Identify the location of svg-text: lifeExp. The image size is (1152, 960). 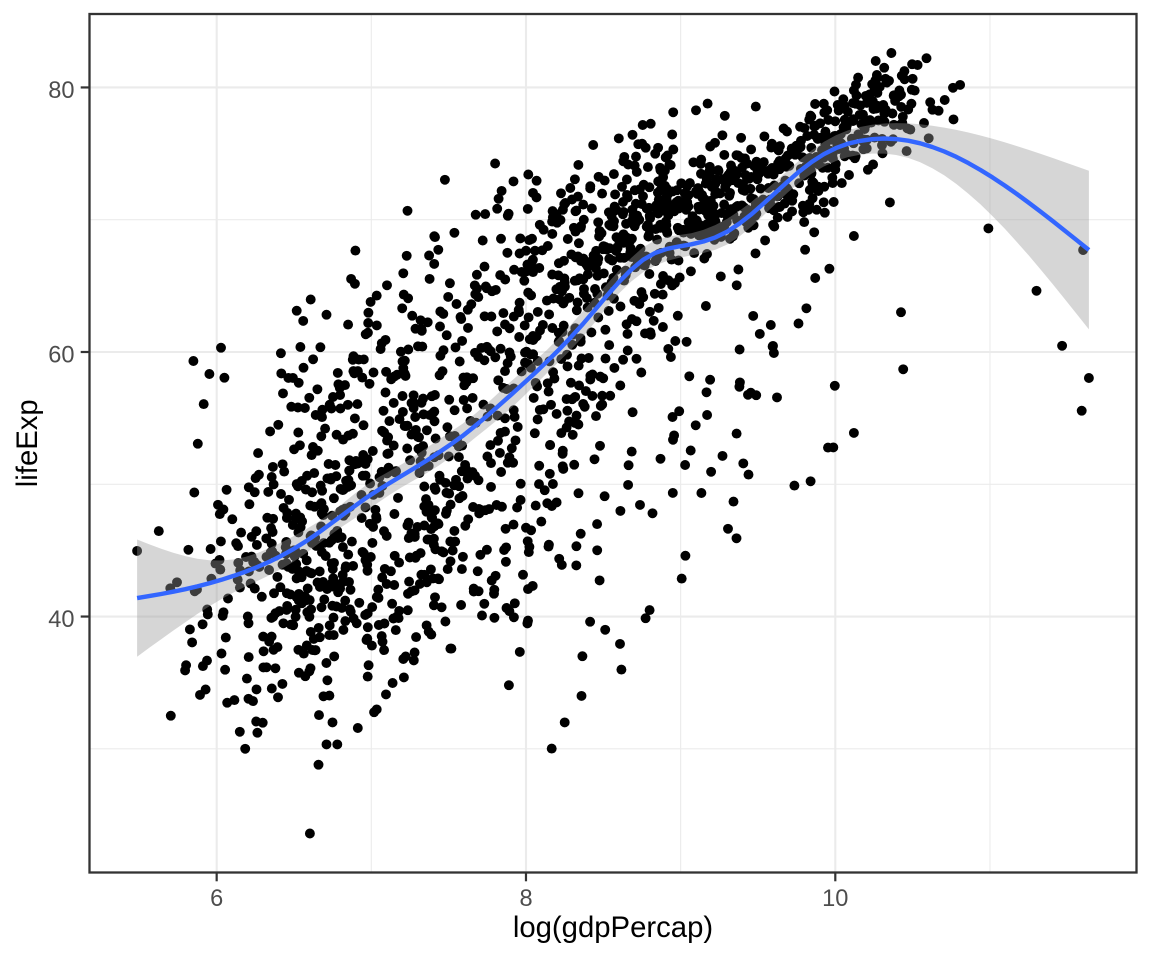
(27, 443).